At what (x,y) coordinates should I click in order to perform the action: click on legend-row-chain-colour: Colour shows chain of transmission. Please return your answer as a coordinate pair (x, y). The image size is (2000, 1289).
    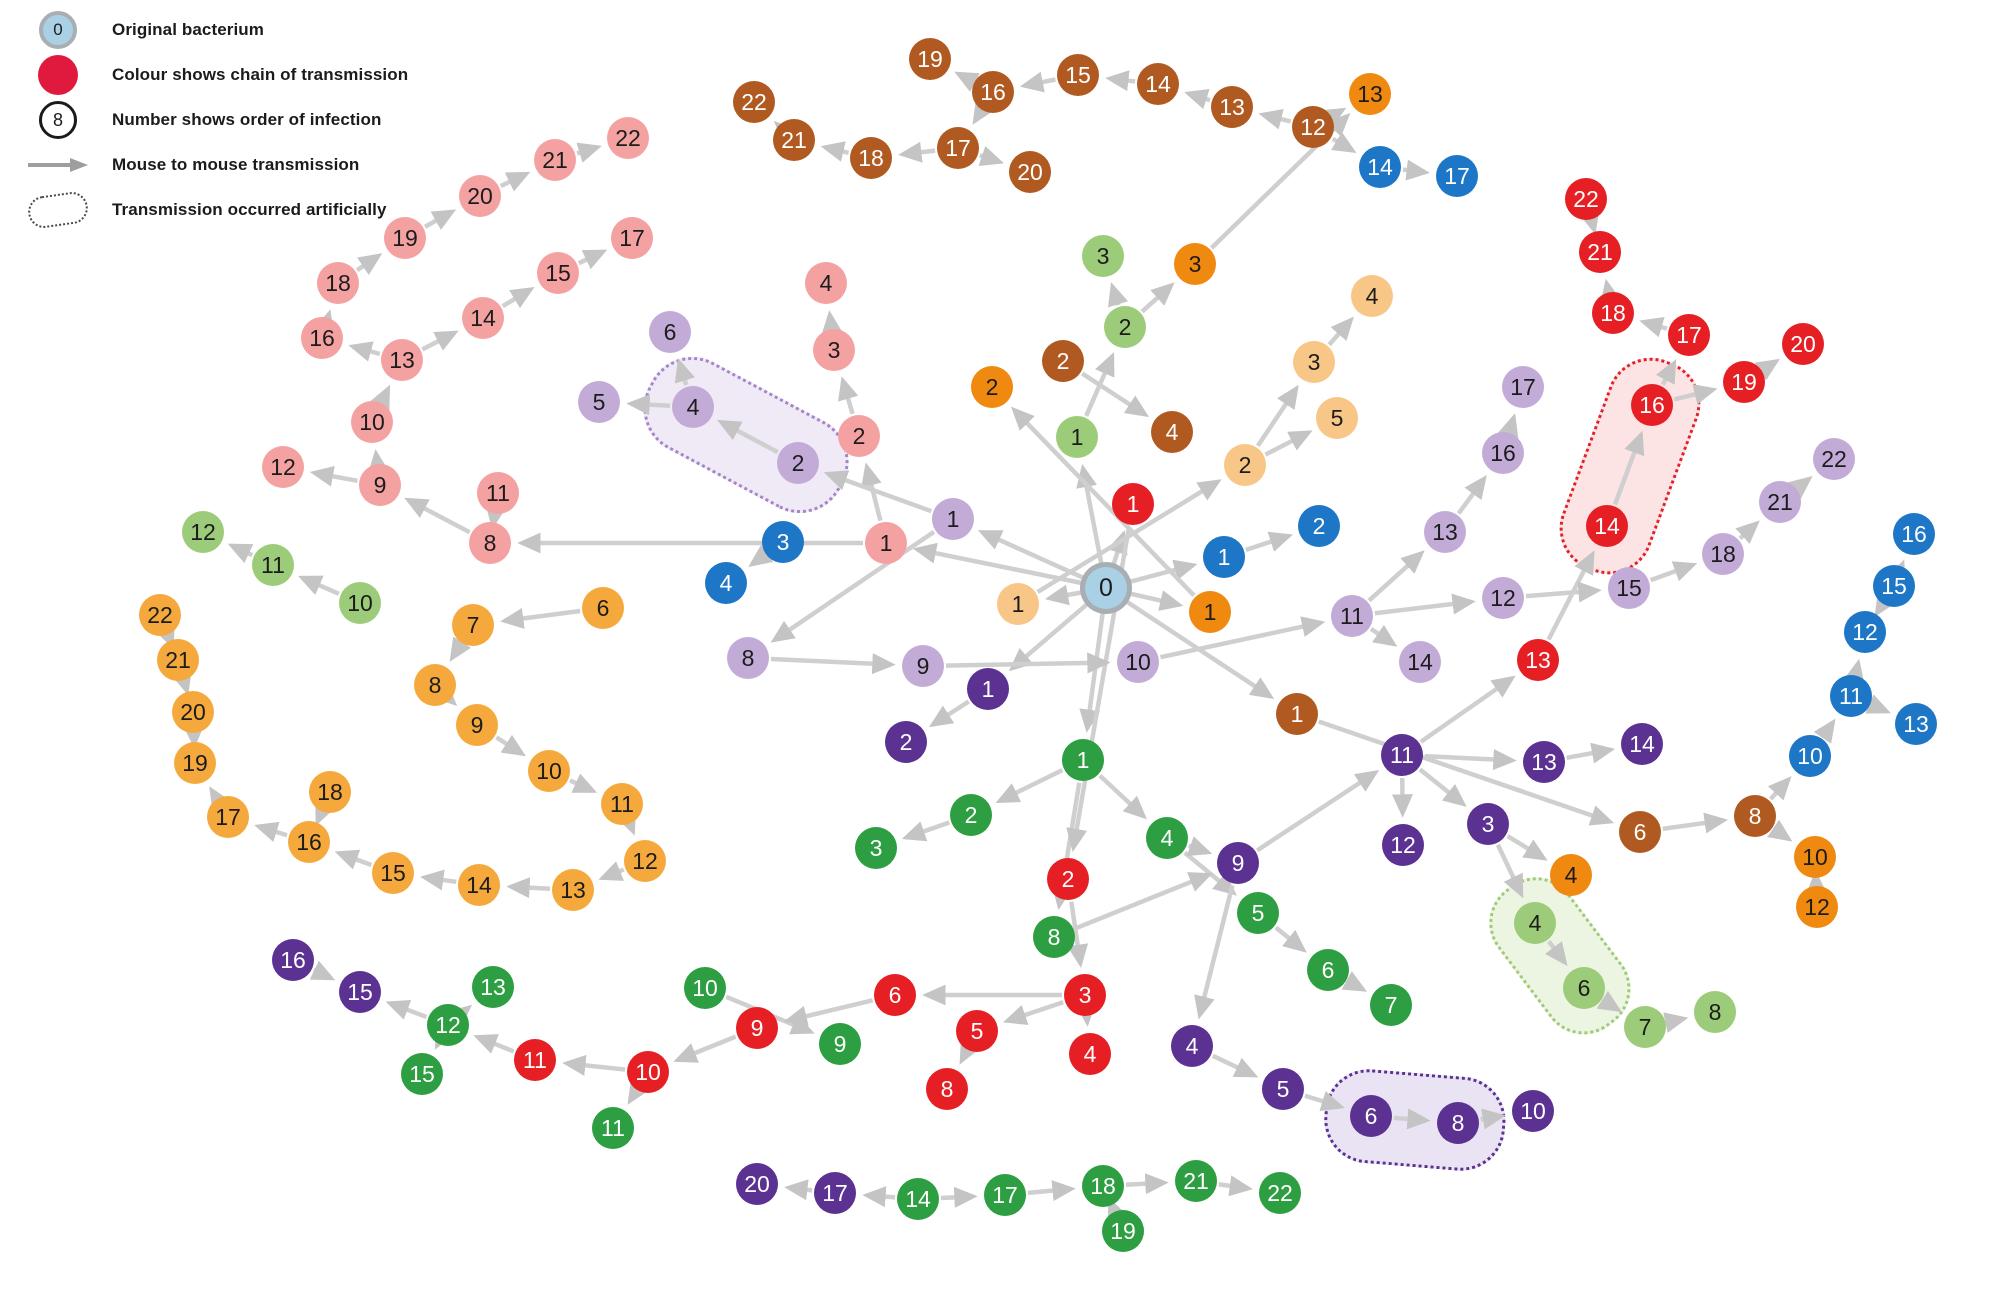
    Looking at the image, I should click on (217, 75).